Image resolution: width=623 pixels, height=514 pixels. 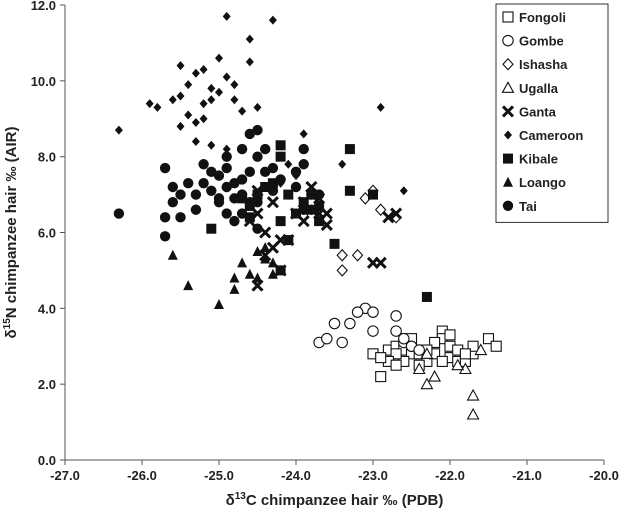 What do you see at coordinates (534, 17) in the screenshot?
I see `legend-item-fongoli: Fongoli` at bounding box center [534, 17].